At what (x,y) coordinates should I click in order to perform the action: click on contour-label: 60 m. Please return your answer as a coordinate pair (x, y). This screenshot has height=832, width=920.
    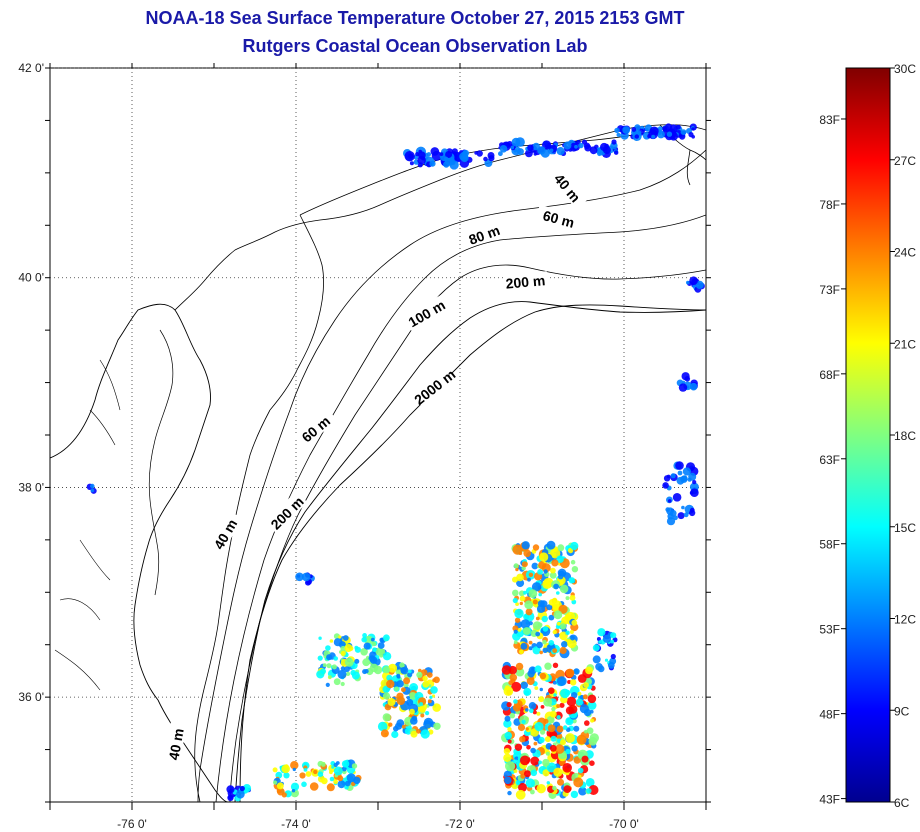
    Looking at the image, I should click on (558, 219).